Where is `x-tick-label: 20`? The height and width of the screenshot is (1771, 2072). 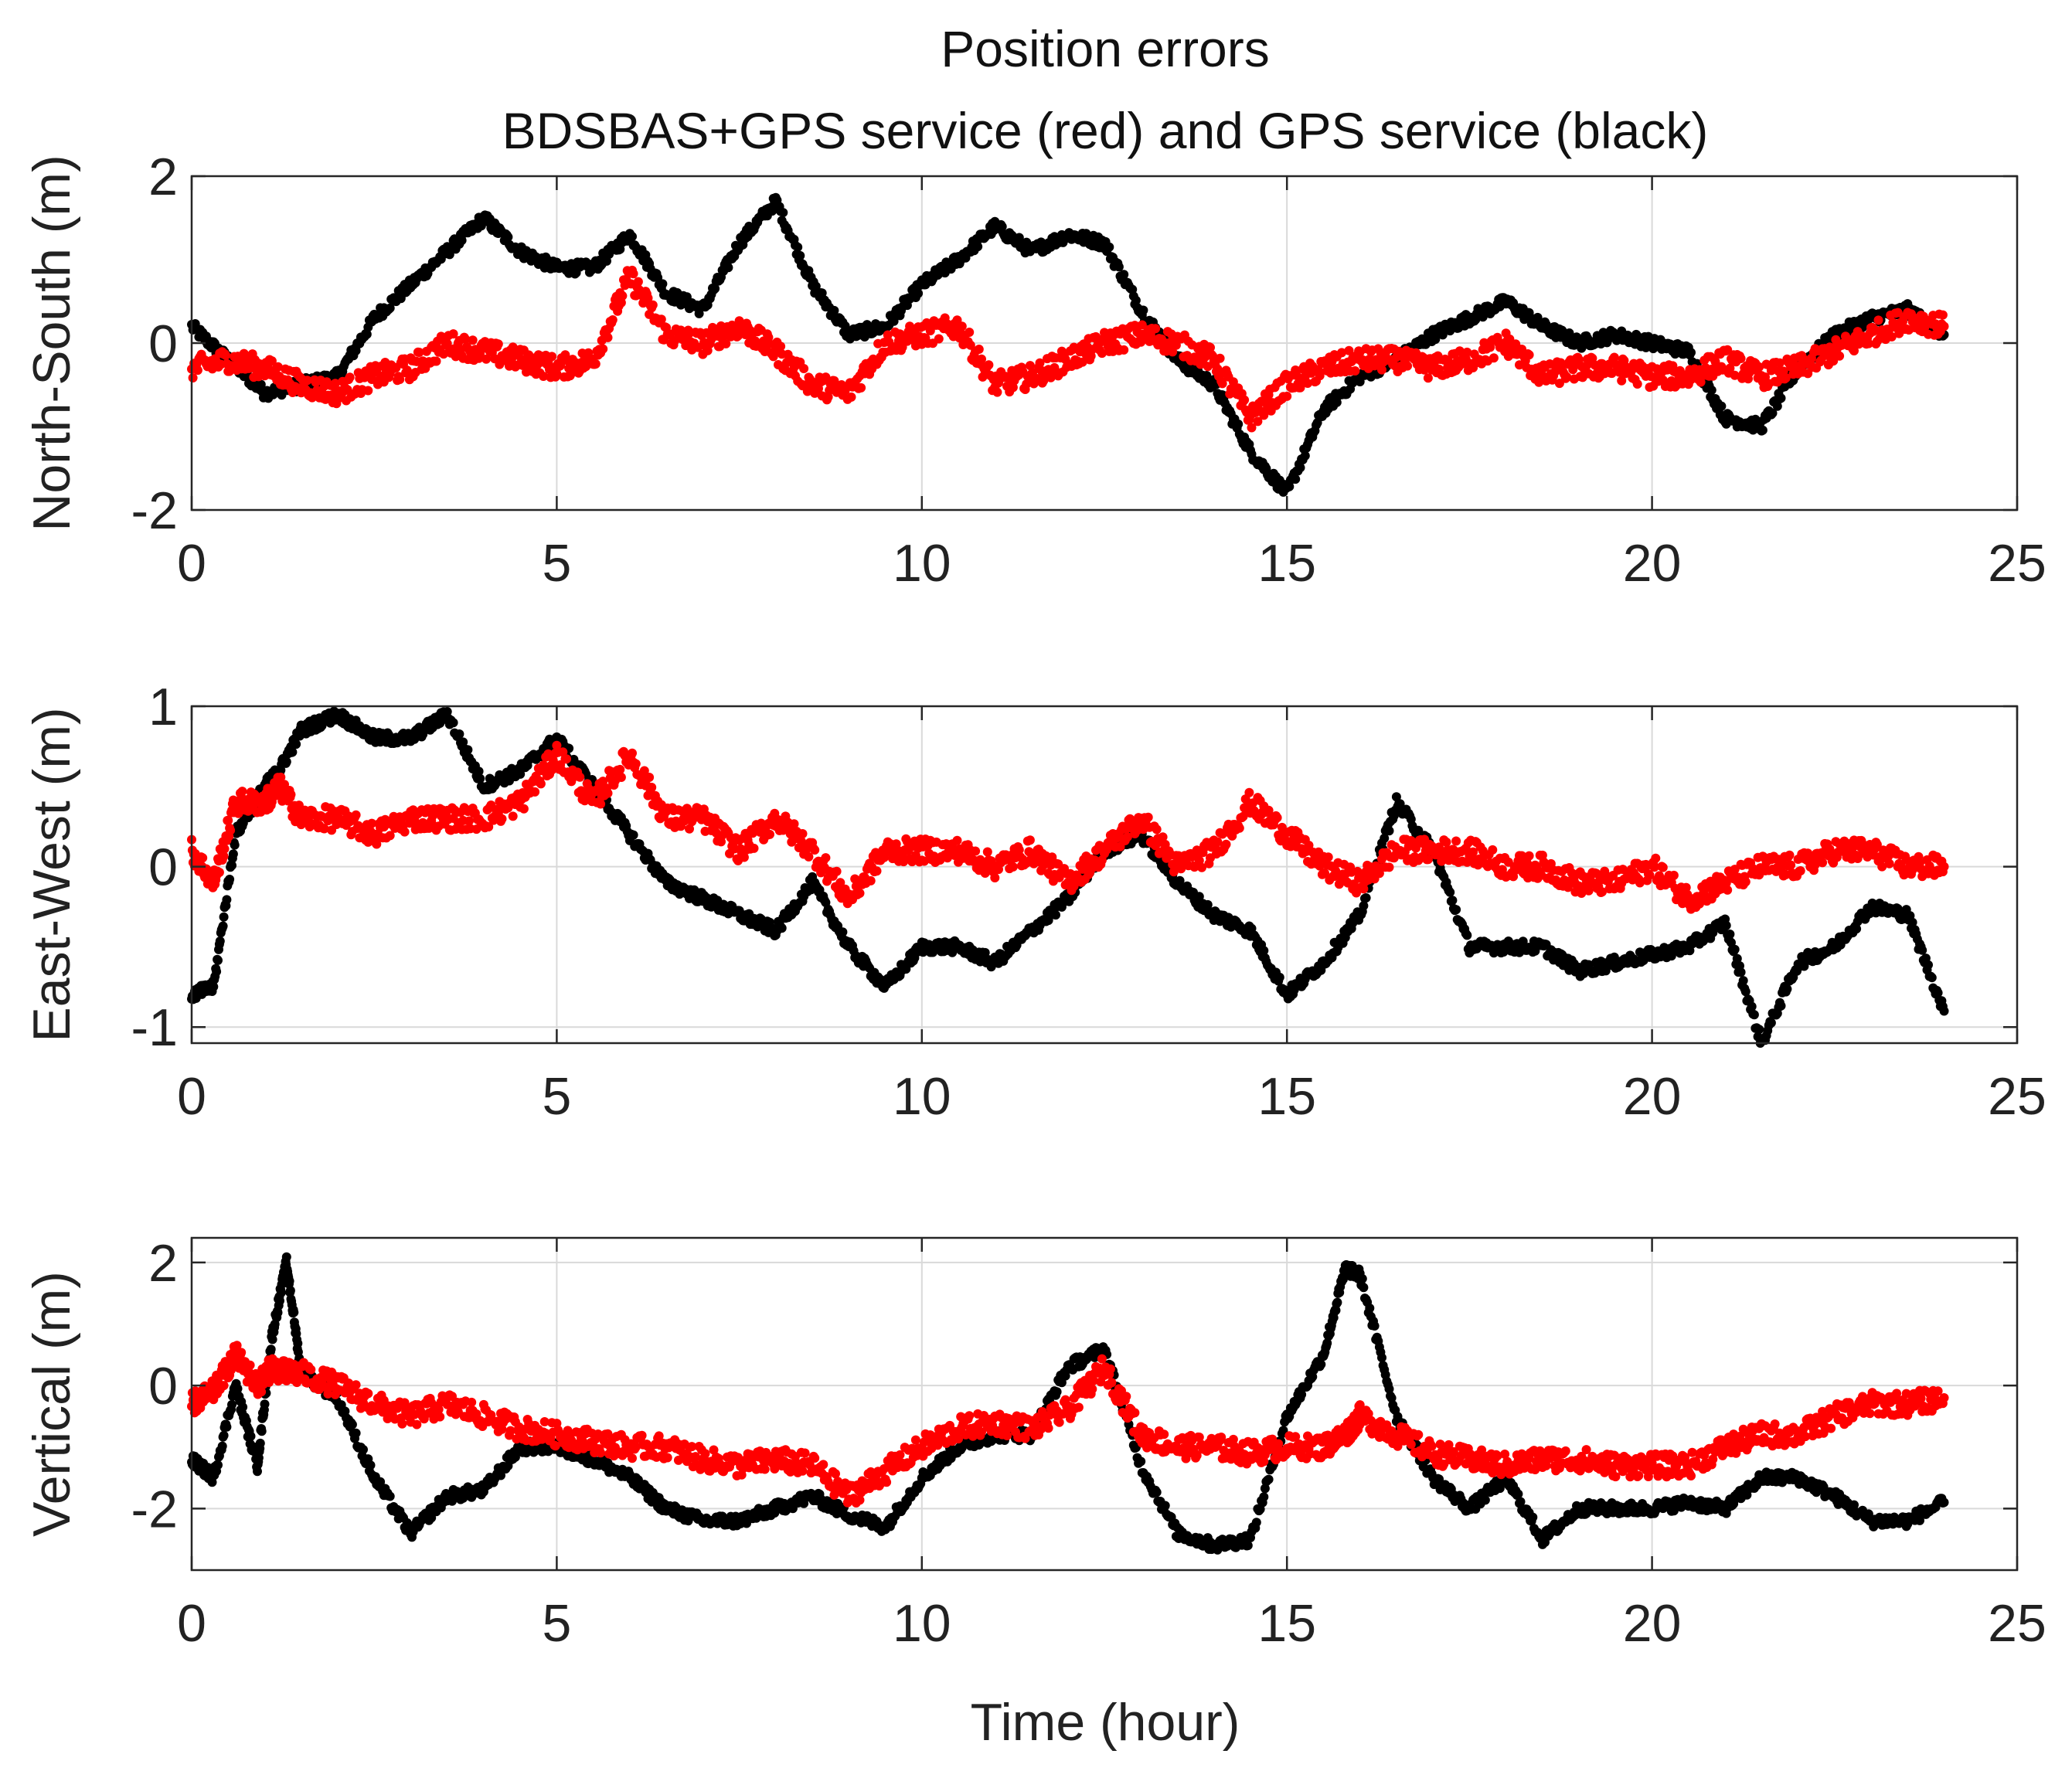 x-tick-label: 20 is located at coordinates (1652, 563).